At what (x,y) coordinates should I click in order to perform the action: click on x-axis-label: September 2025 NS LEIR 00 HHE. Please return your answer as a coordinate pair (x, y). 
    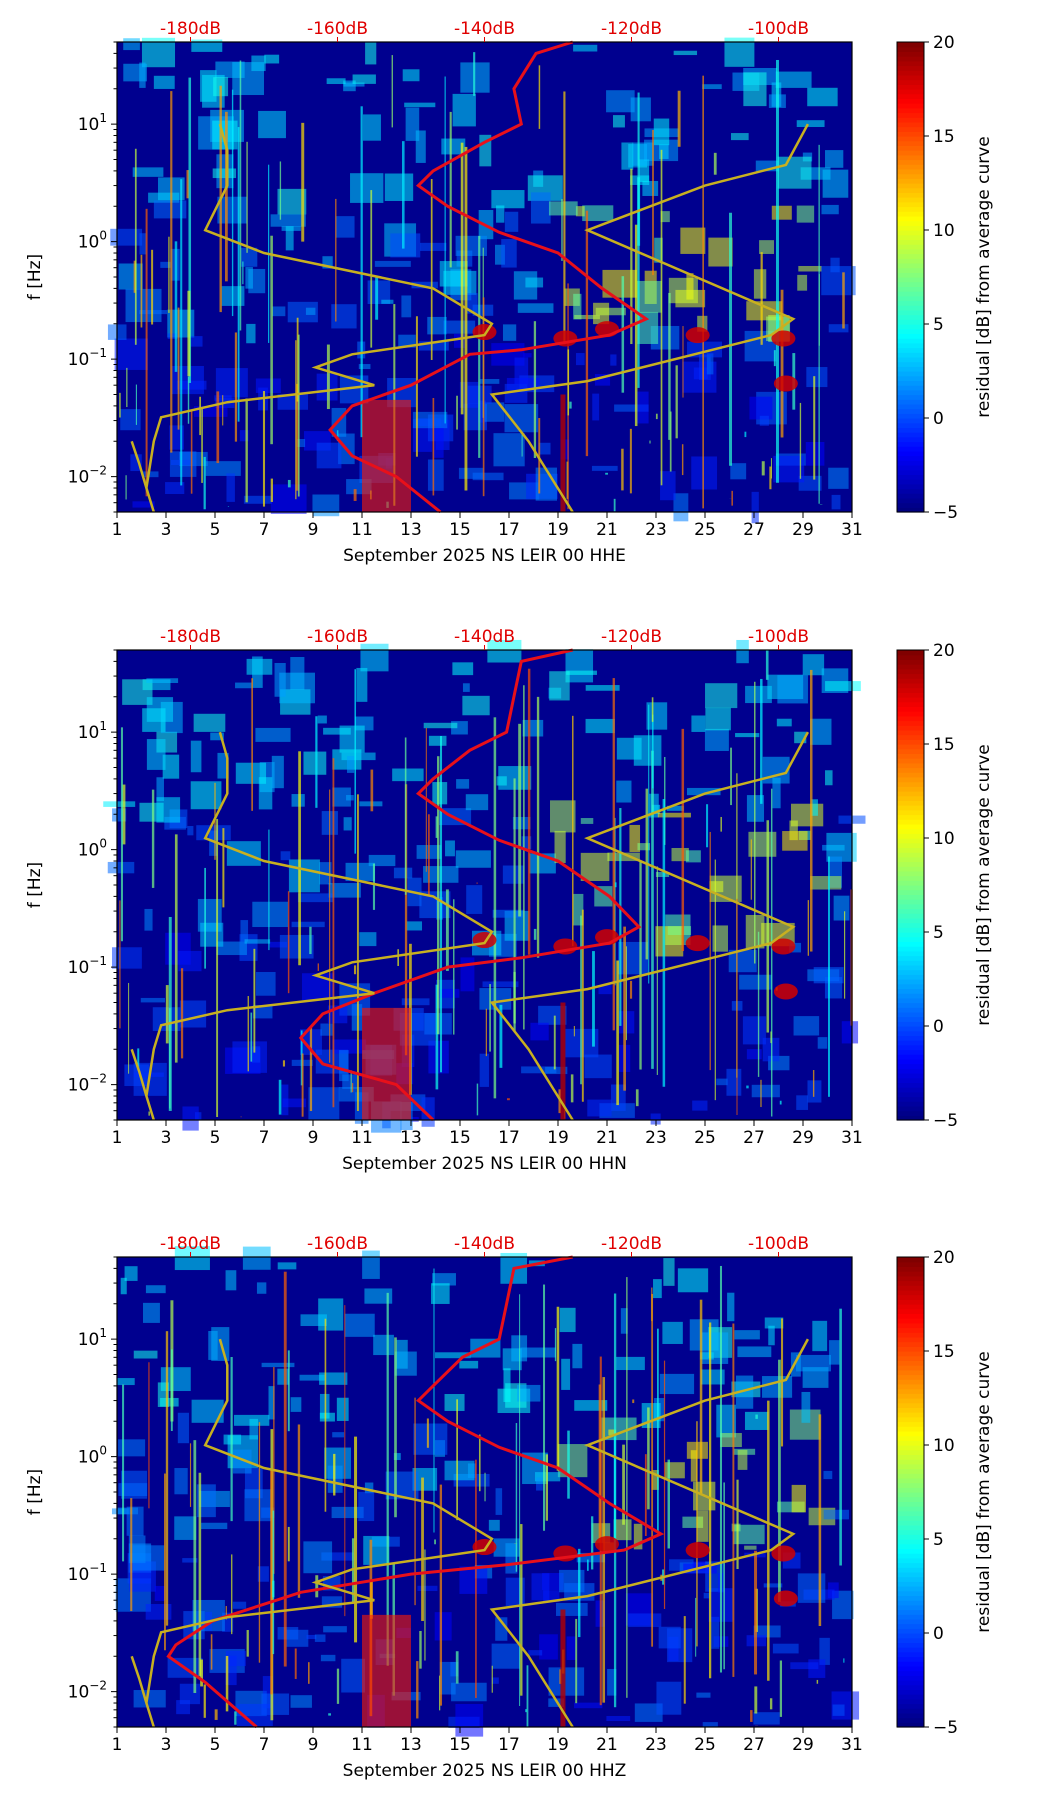
    Looking at the image, I should click on (484, 556).